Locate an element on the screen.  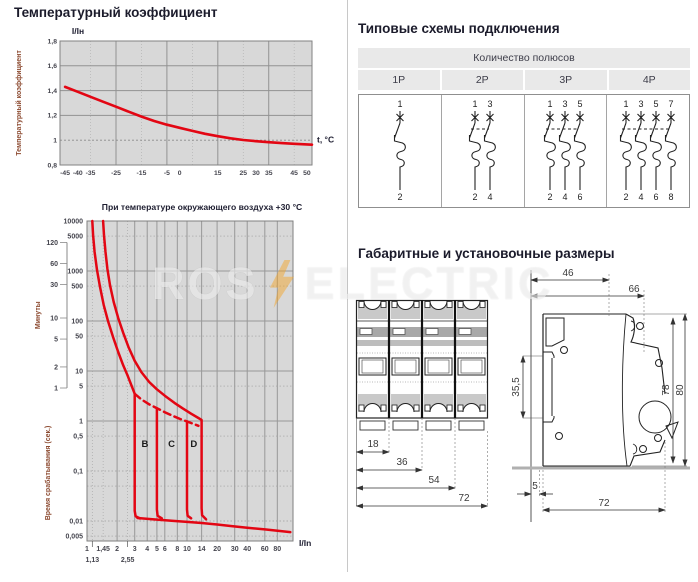
toggle-knob is located at coordinates (655, 417).